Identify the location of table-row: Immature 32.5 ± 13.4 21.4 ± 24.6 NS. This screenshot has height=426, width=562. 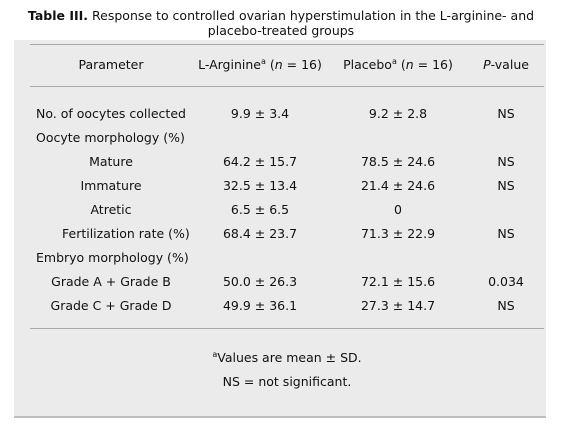
(287, 185).